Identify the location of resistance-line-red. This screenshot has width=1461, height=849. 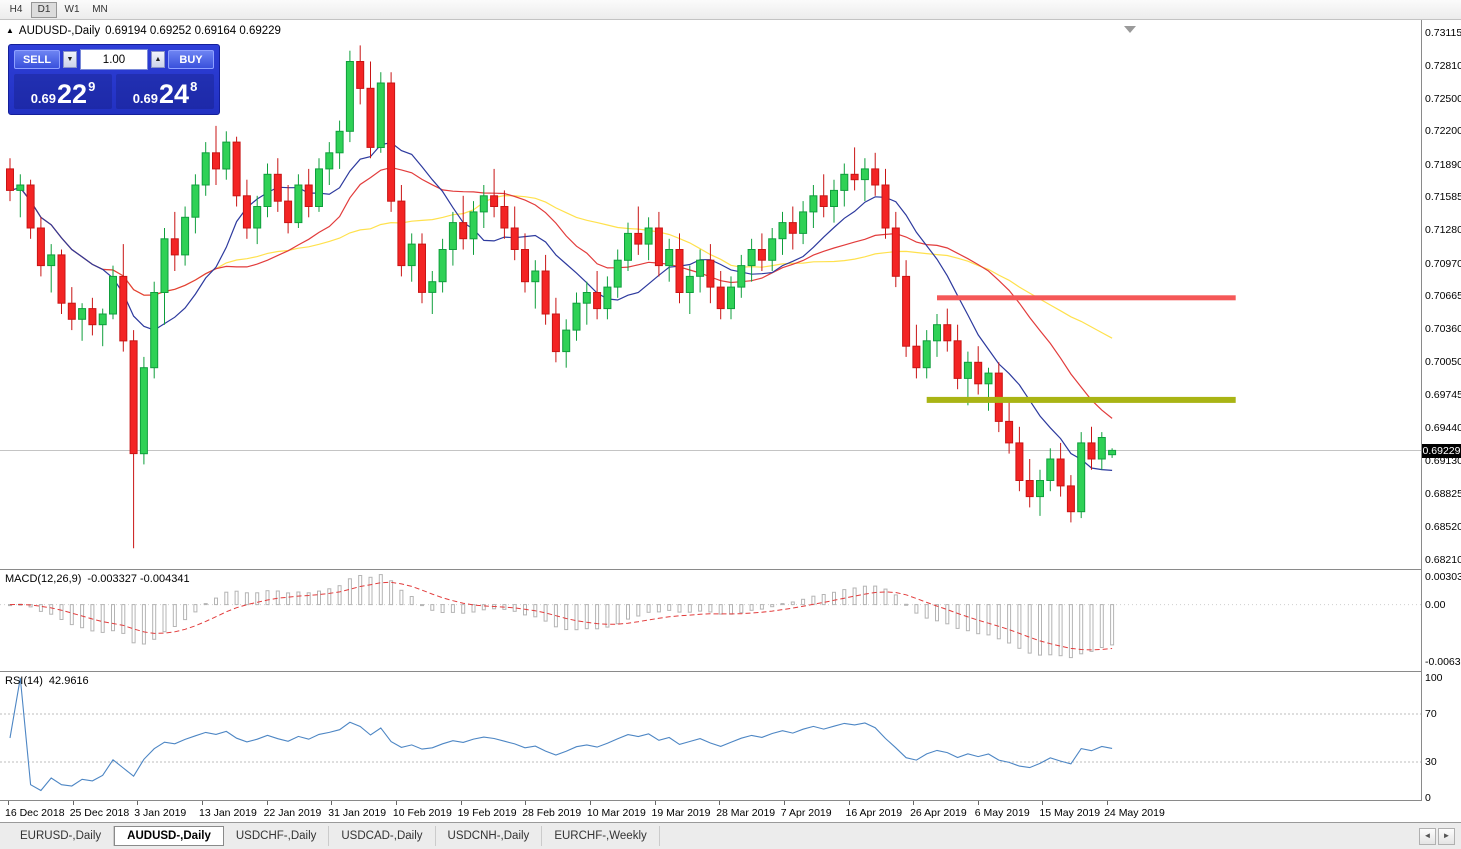
(1086, 298).